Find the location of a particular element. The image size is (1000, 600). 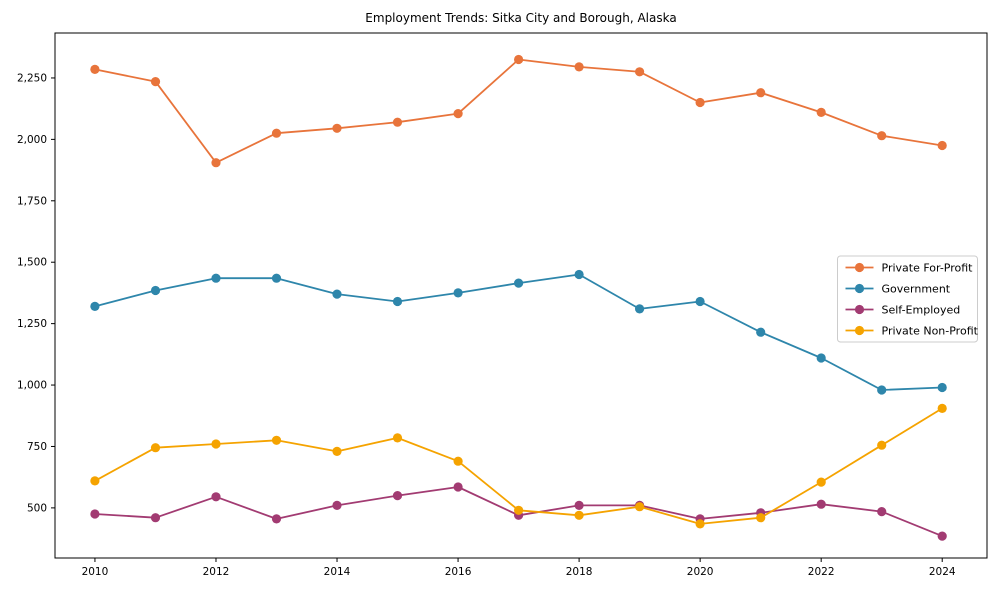

x-axis-tick-label: 2012 is located at coordinates (216, 572).